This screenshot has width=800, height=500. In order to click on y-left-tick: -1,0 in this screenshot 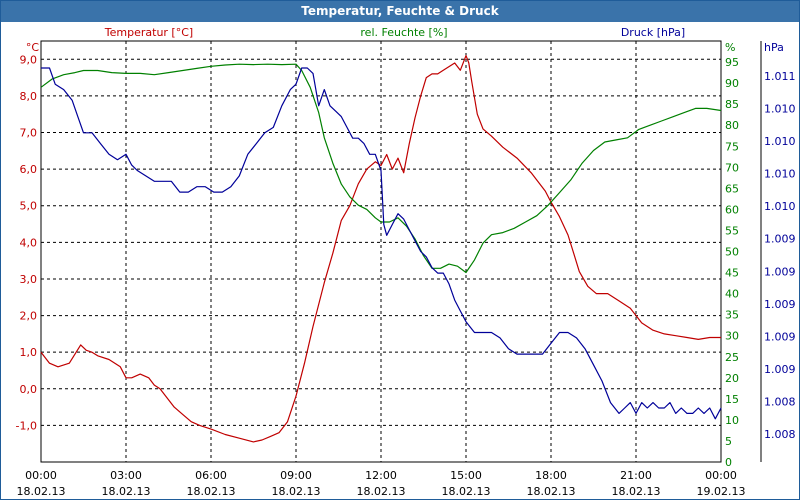, I will do `click(26, 425)`.